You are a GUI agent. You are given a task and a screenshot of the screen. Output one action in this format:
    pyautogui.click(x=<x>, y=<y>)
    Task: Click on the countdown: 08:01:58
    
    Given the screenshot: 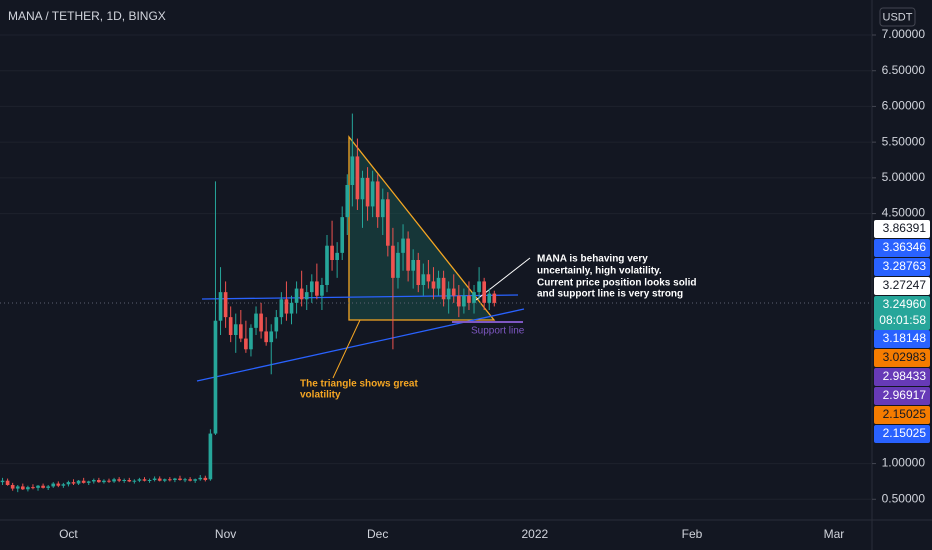 What is the action you would take?
    pyautogui.click(x=902, y=320)
    